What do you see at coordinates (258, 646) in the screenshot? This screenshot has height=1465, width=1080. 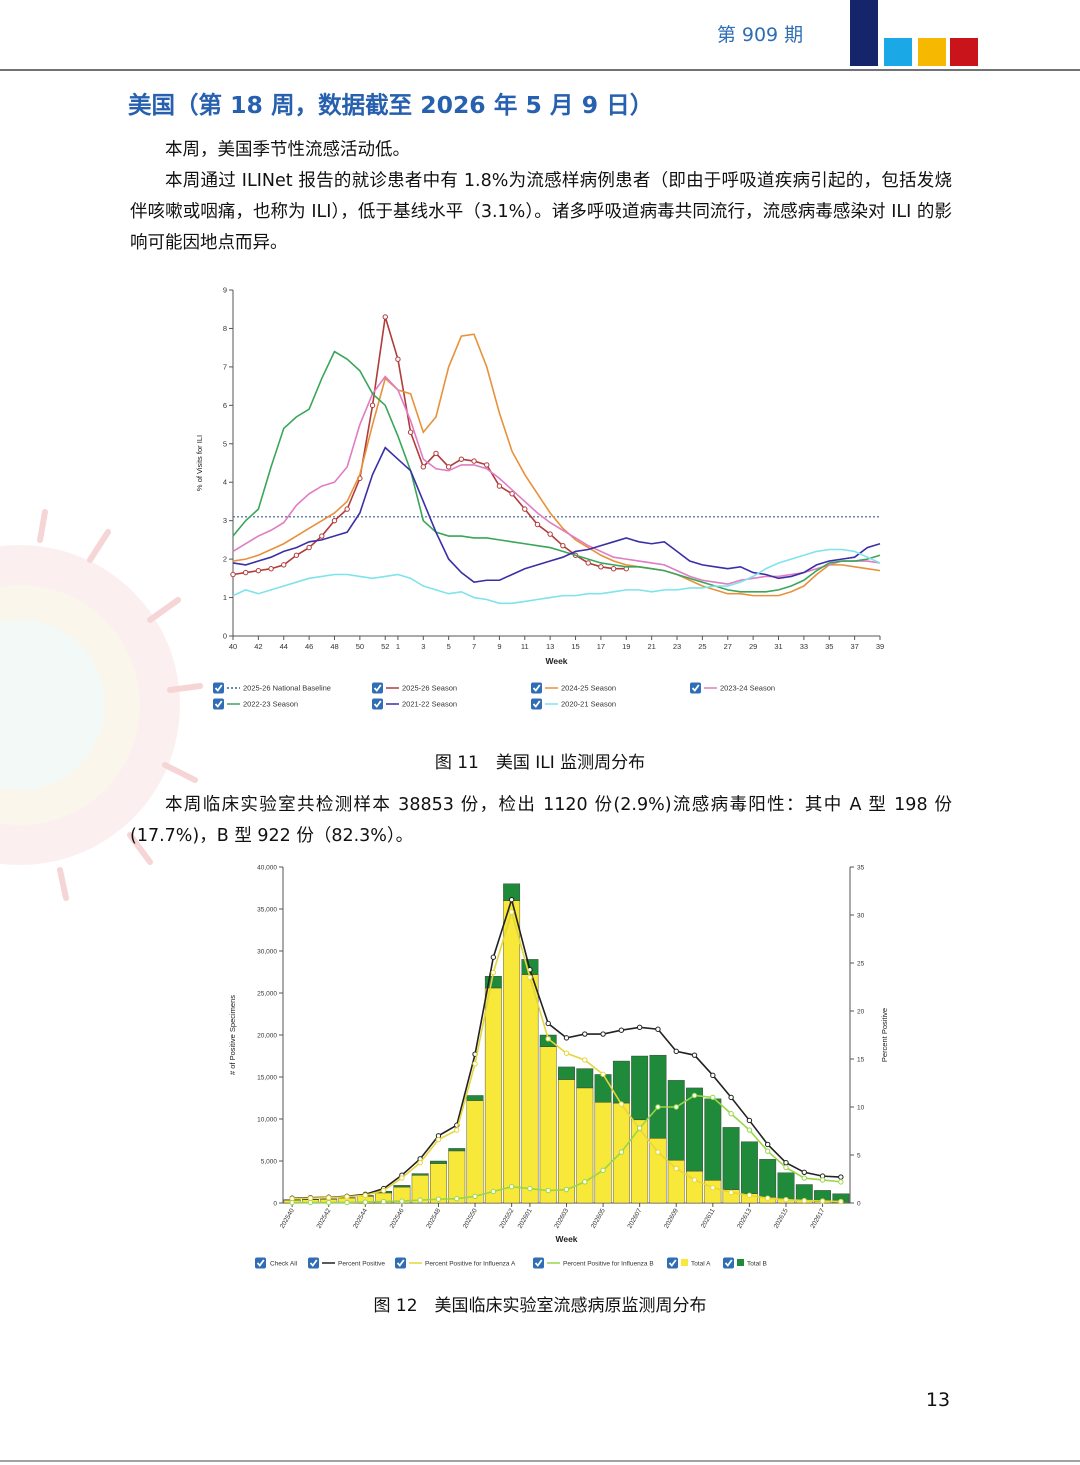 I see `x-tick-label: 42` at bounding box center [258, 646].